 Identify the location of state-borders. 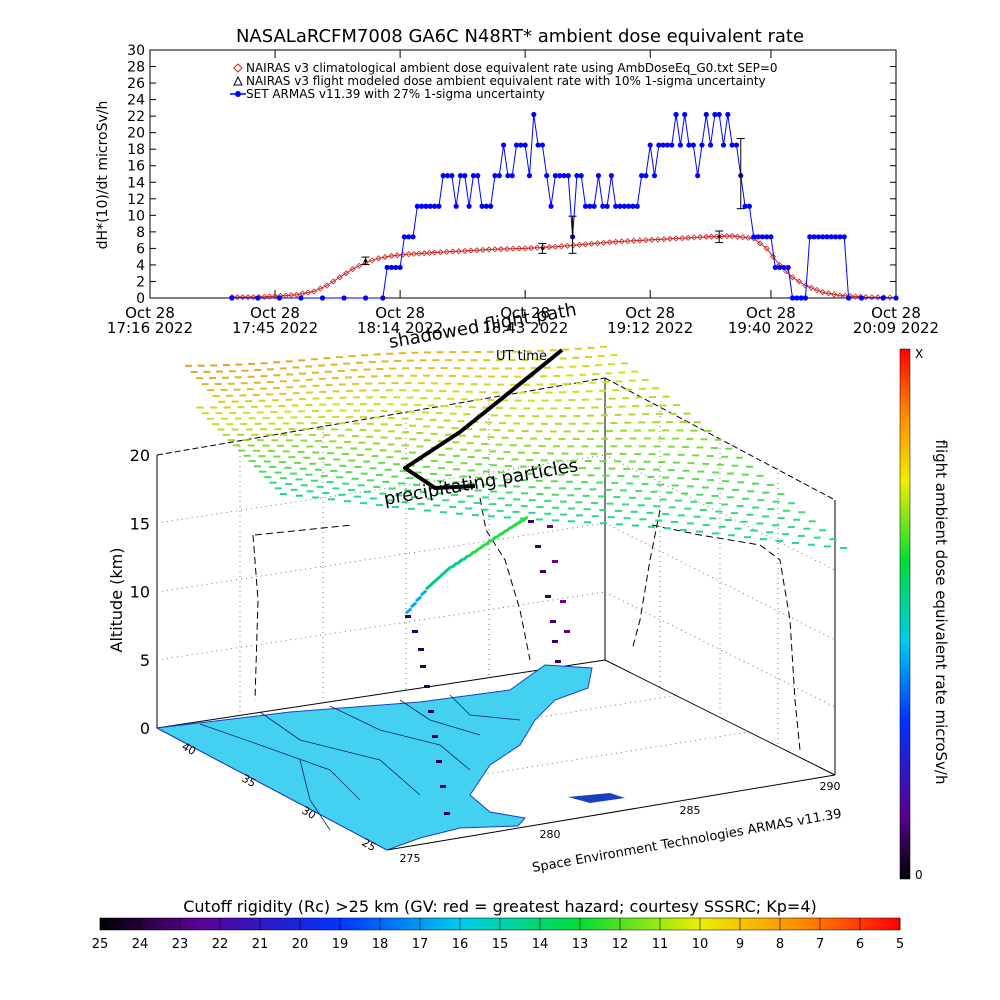
(360, 762).